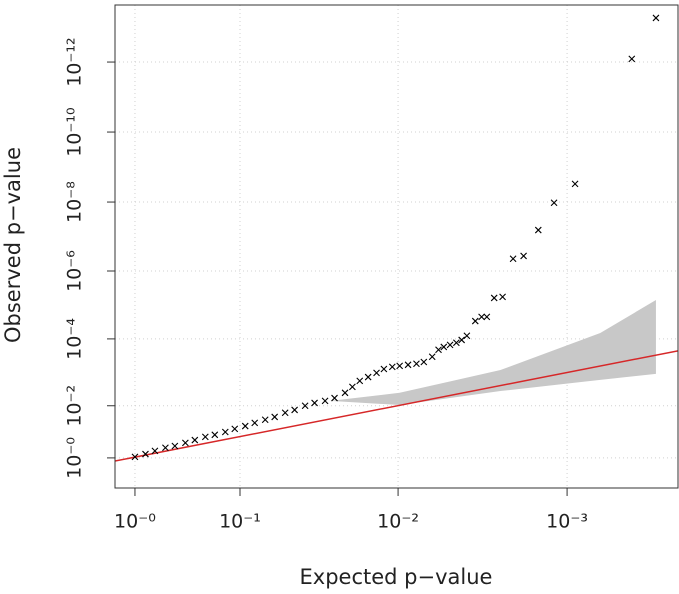 The image size is (679, 594). What do you see at coordinates (567, 522) in the screenshot?
I see `x-tick-label: 10⁻³` at bounding box center [567, 522].